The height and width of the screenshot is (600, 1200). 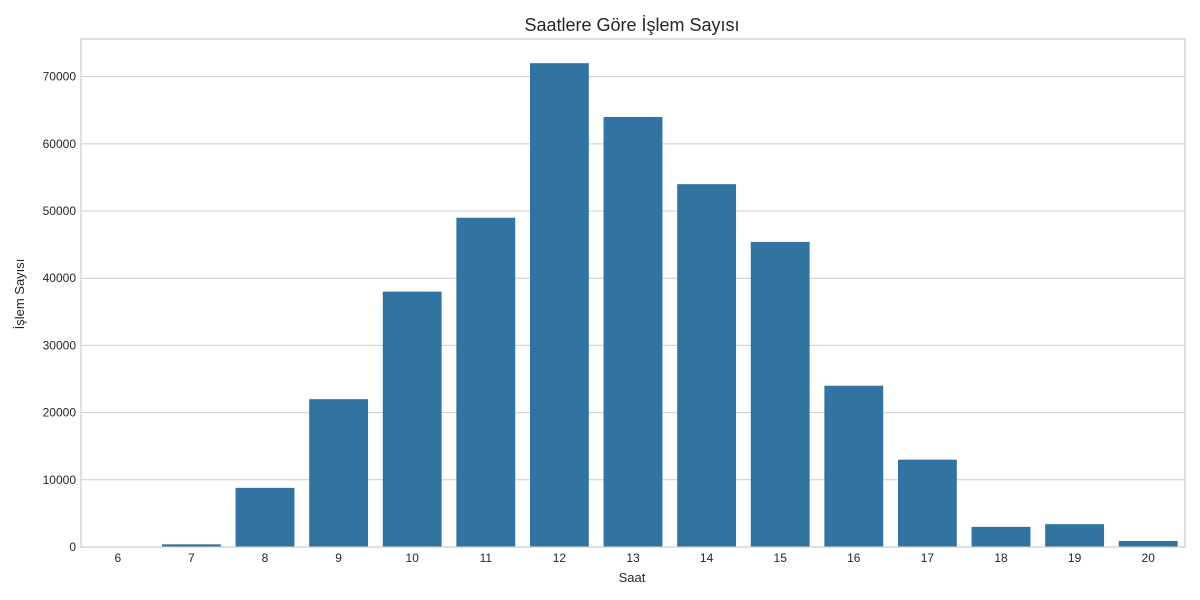 I want to click on y-tick-label: 30000, so click(x=60, y=345).